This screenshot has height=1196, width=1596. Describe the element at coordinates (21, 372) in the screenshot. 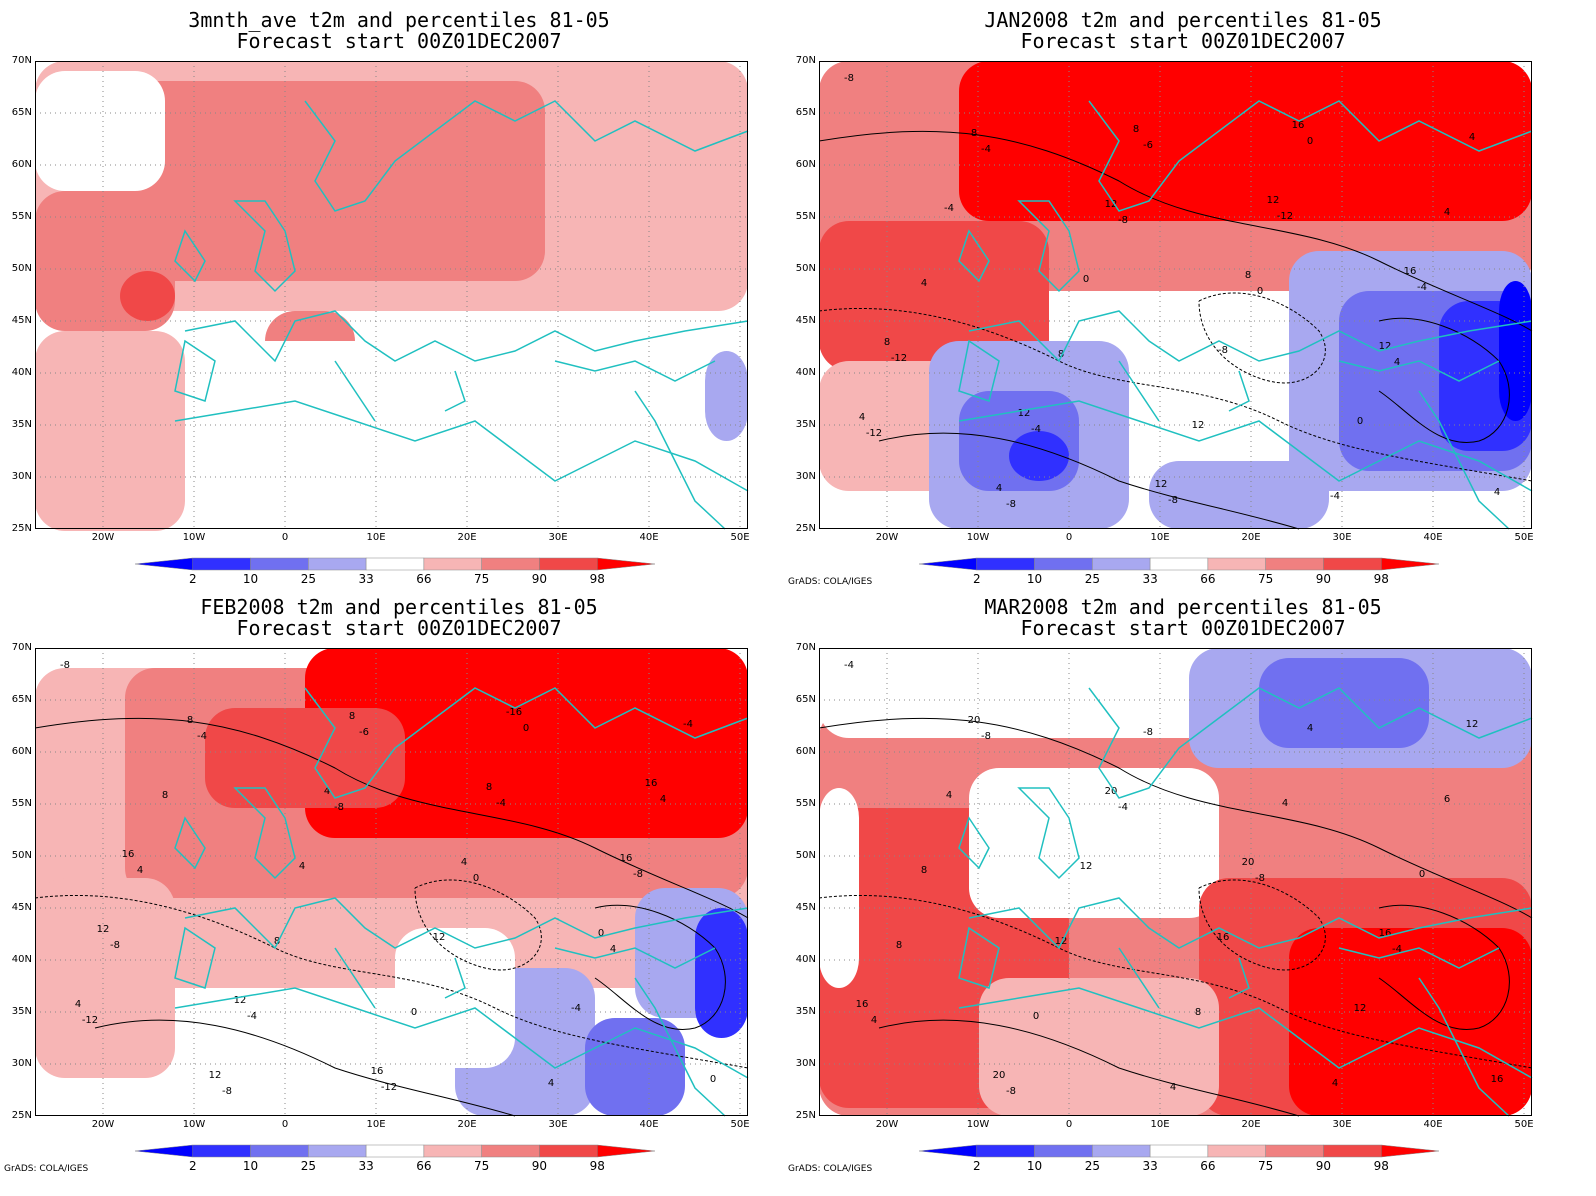

I see `latitude-tick-label: 40N` at that location.